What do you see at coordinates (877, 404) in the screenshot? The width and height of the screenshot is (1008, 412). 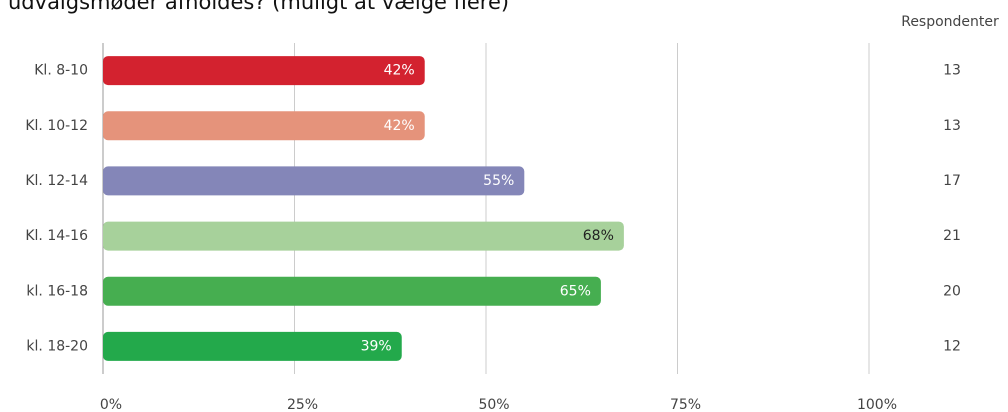 I see `x-tick-label: 100%` at bounding box center [877, 404].